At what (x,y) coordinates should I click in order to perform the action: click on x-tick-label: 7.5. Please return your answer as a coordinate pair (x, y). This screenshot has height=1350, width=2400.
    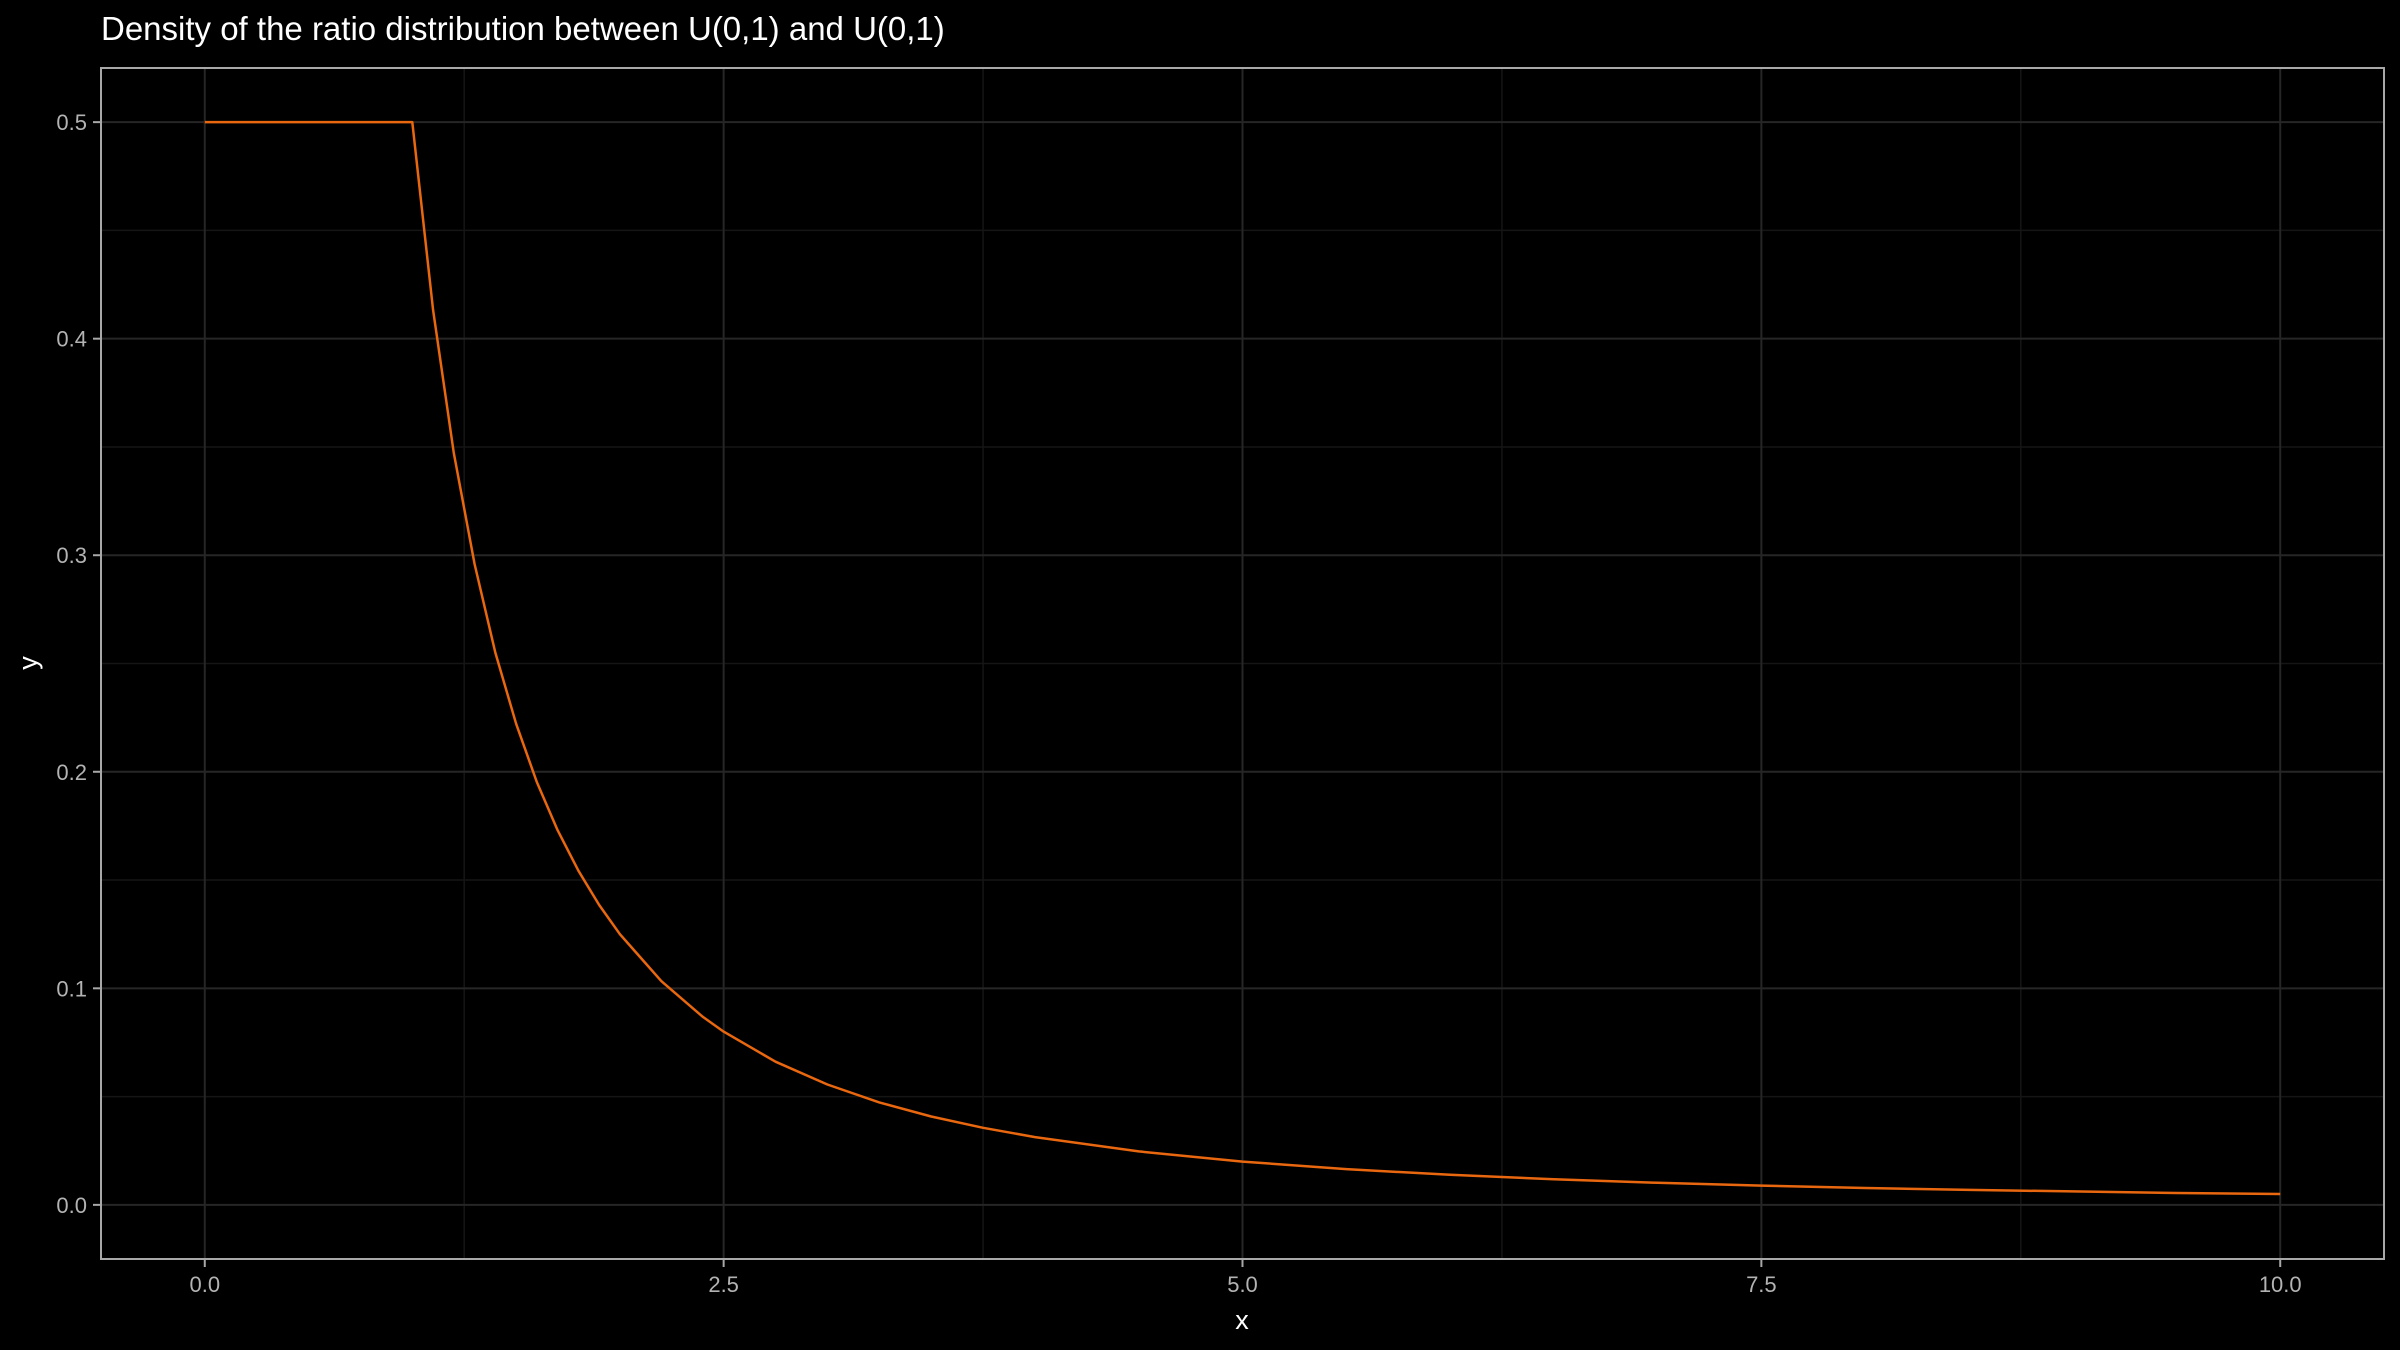
    Looking at the image, I should click on (1761, 1284).